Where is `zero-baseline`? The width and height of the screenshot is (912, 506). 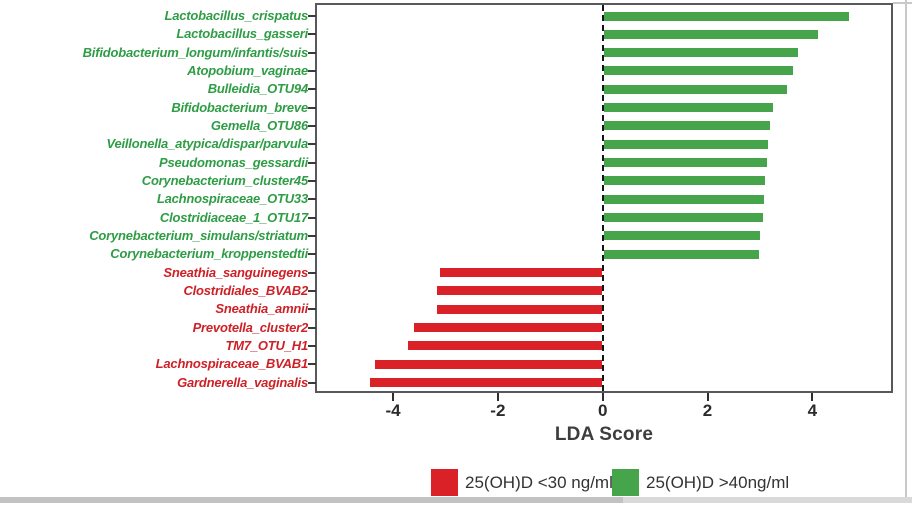 zero-baseline is located at coordinates (602, 198).